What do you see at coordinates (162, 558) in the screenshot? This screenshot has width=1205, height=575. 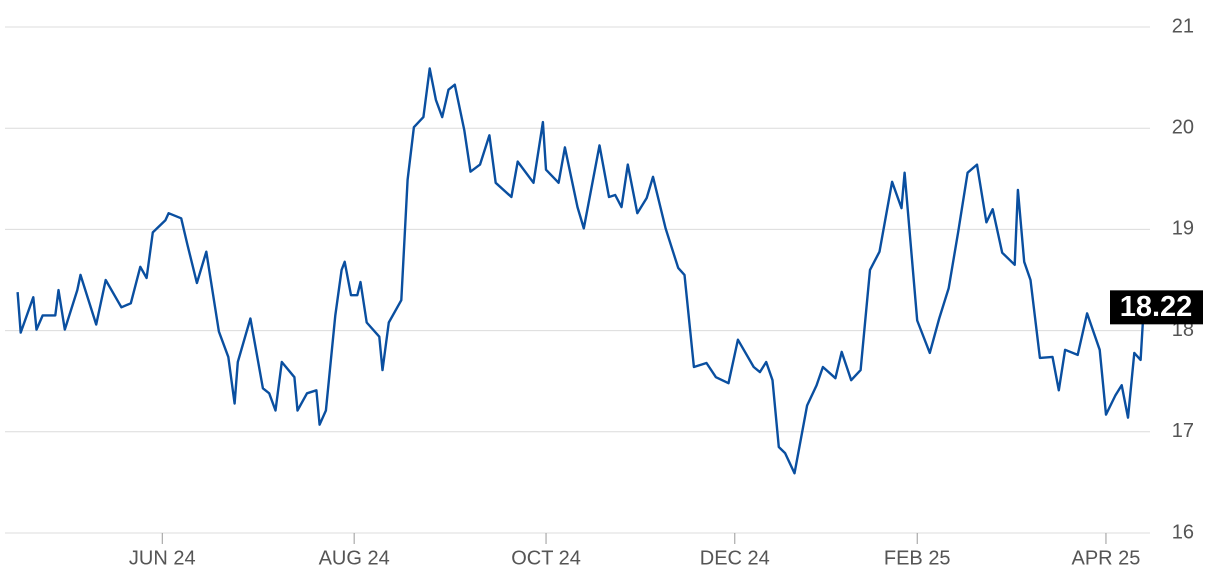 I see `x-tick-label: JUN 24` at bounding box center [162, 558].